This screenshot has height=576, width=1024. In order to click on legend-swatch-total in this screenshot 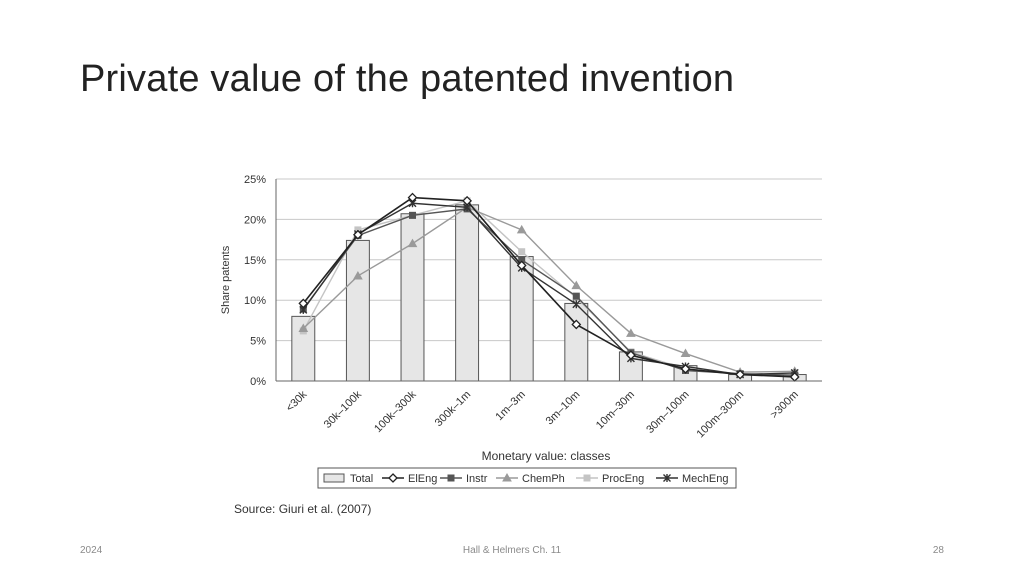, I will do `click(334, 478)`.